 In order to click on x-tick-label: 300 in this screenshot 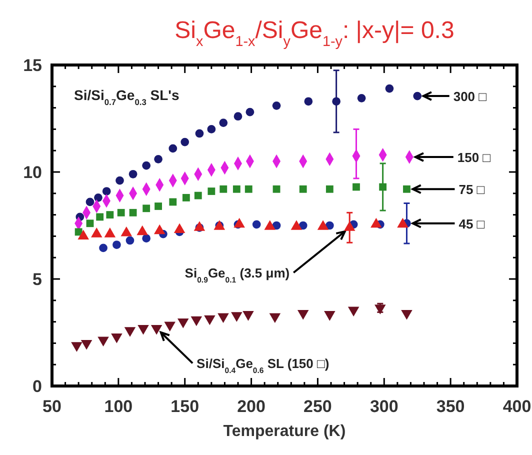, I will do `click(384, 406)`.